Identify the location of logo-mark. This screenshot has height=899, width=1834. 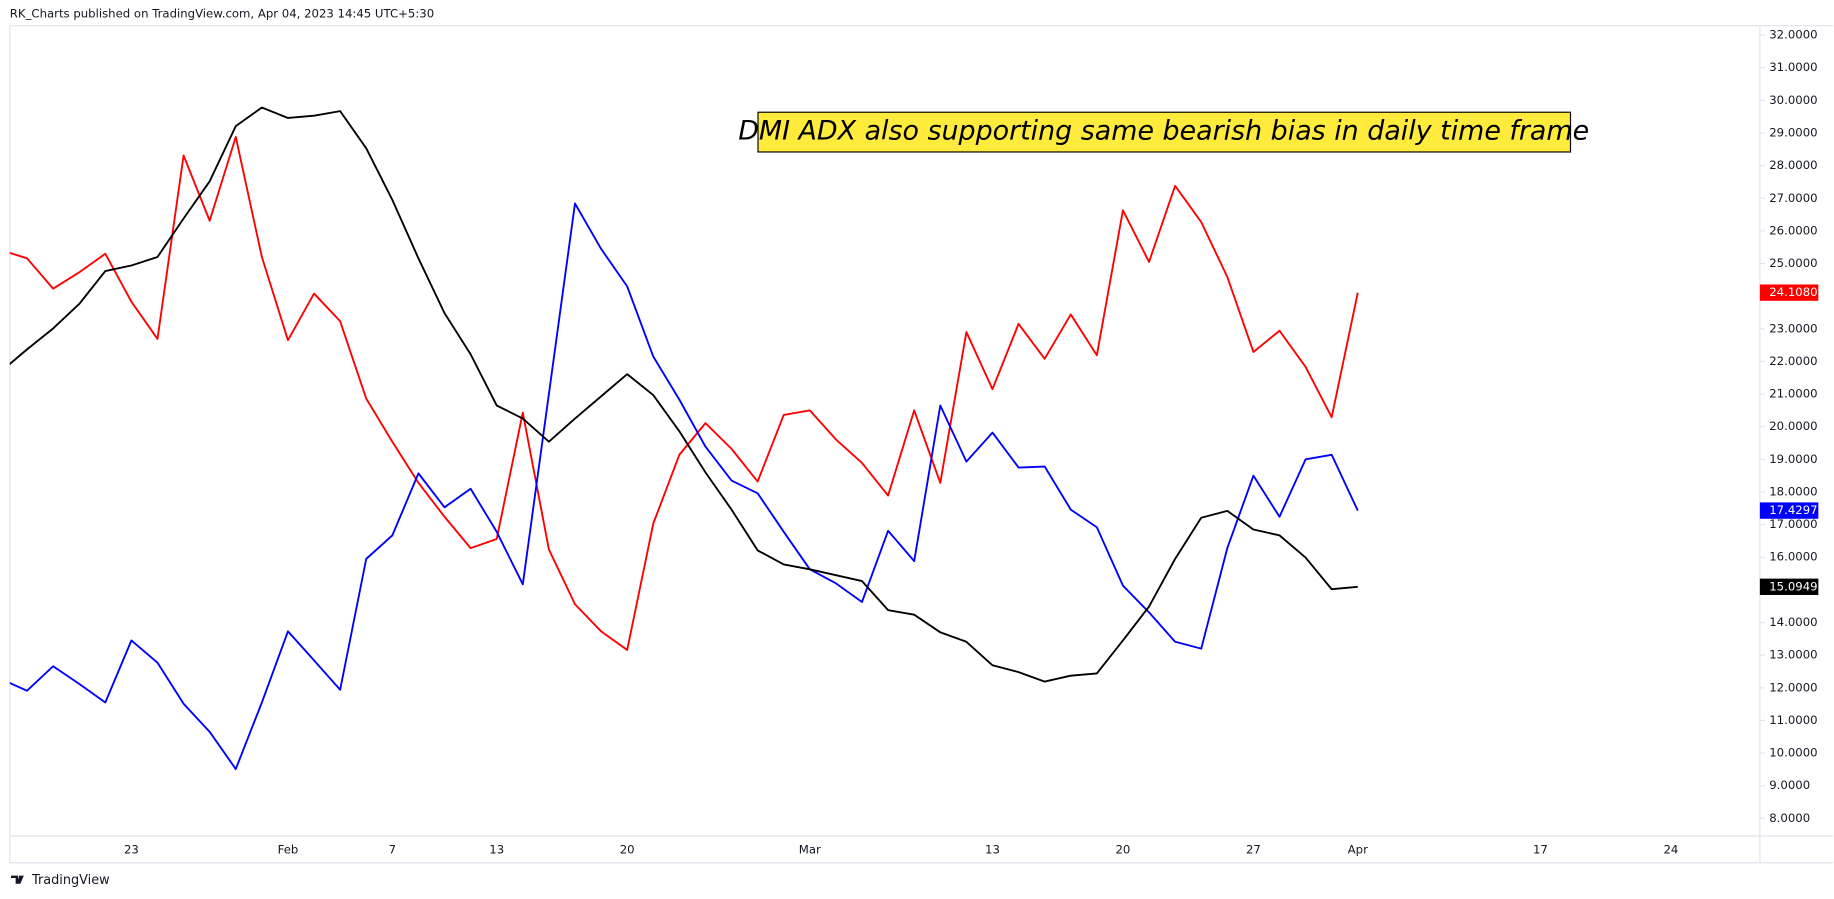
(17, 879).